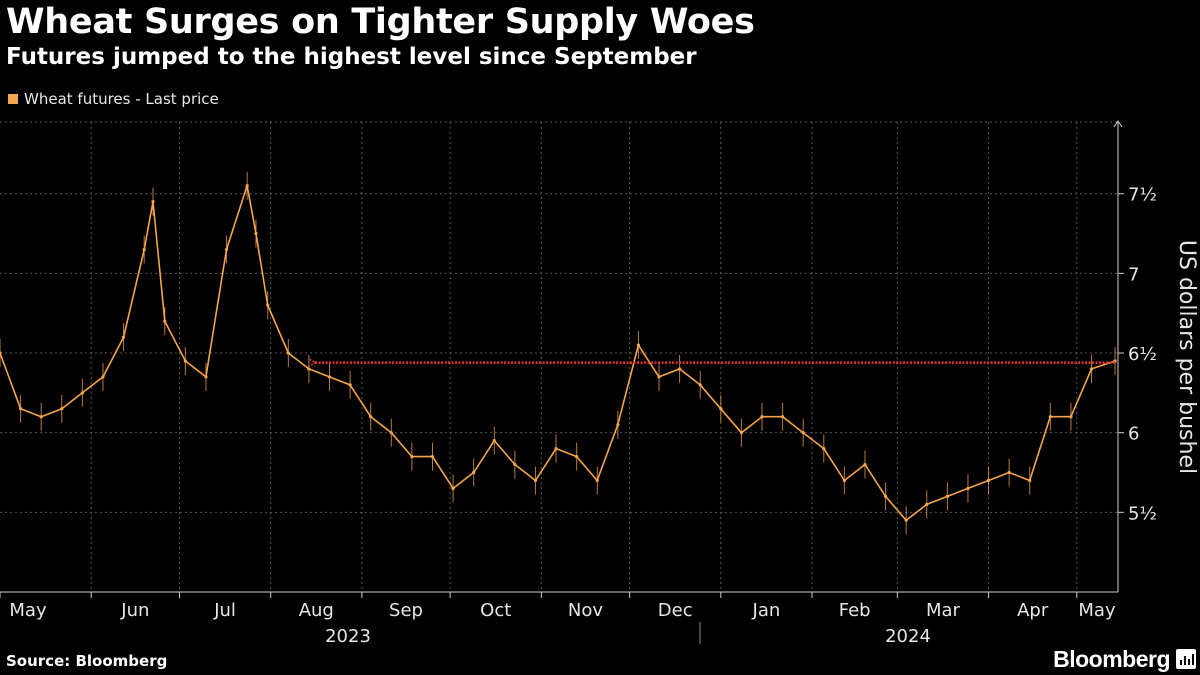  I want to click on source-note: Source: Bloomberg, so click(87, 661).